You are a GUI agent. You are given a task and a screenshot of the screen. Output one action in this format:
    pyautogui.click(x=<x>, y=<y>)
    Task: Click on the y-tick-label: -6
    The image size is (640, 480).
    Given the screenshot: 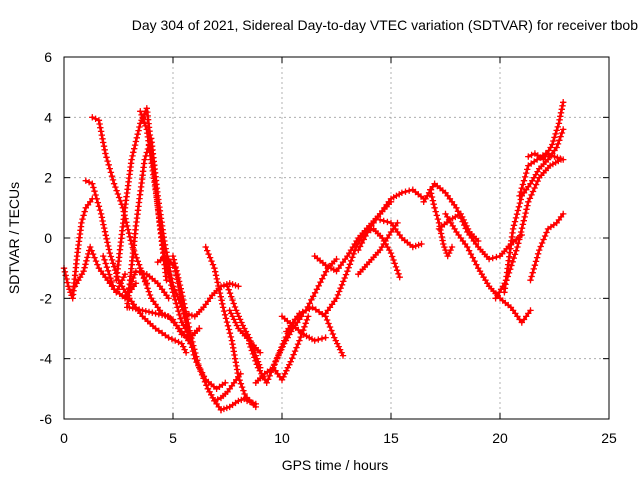 What is the action you would take?
    pyautogui.click(x=46, y=419)
    